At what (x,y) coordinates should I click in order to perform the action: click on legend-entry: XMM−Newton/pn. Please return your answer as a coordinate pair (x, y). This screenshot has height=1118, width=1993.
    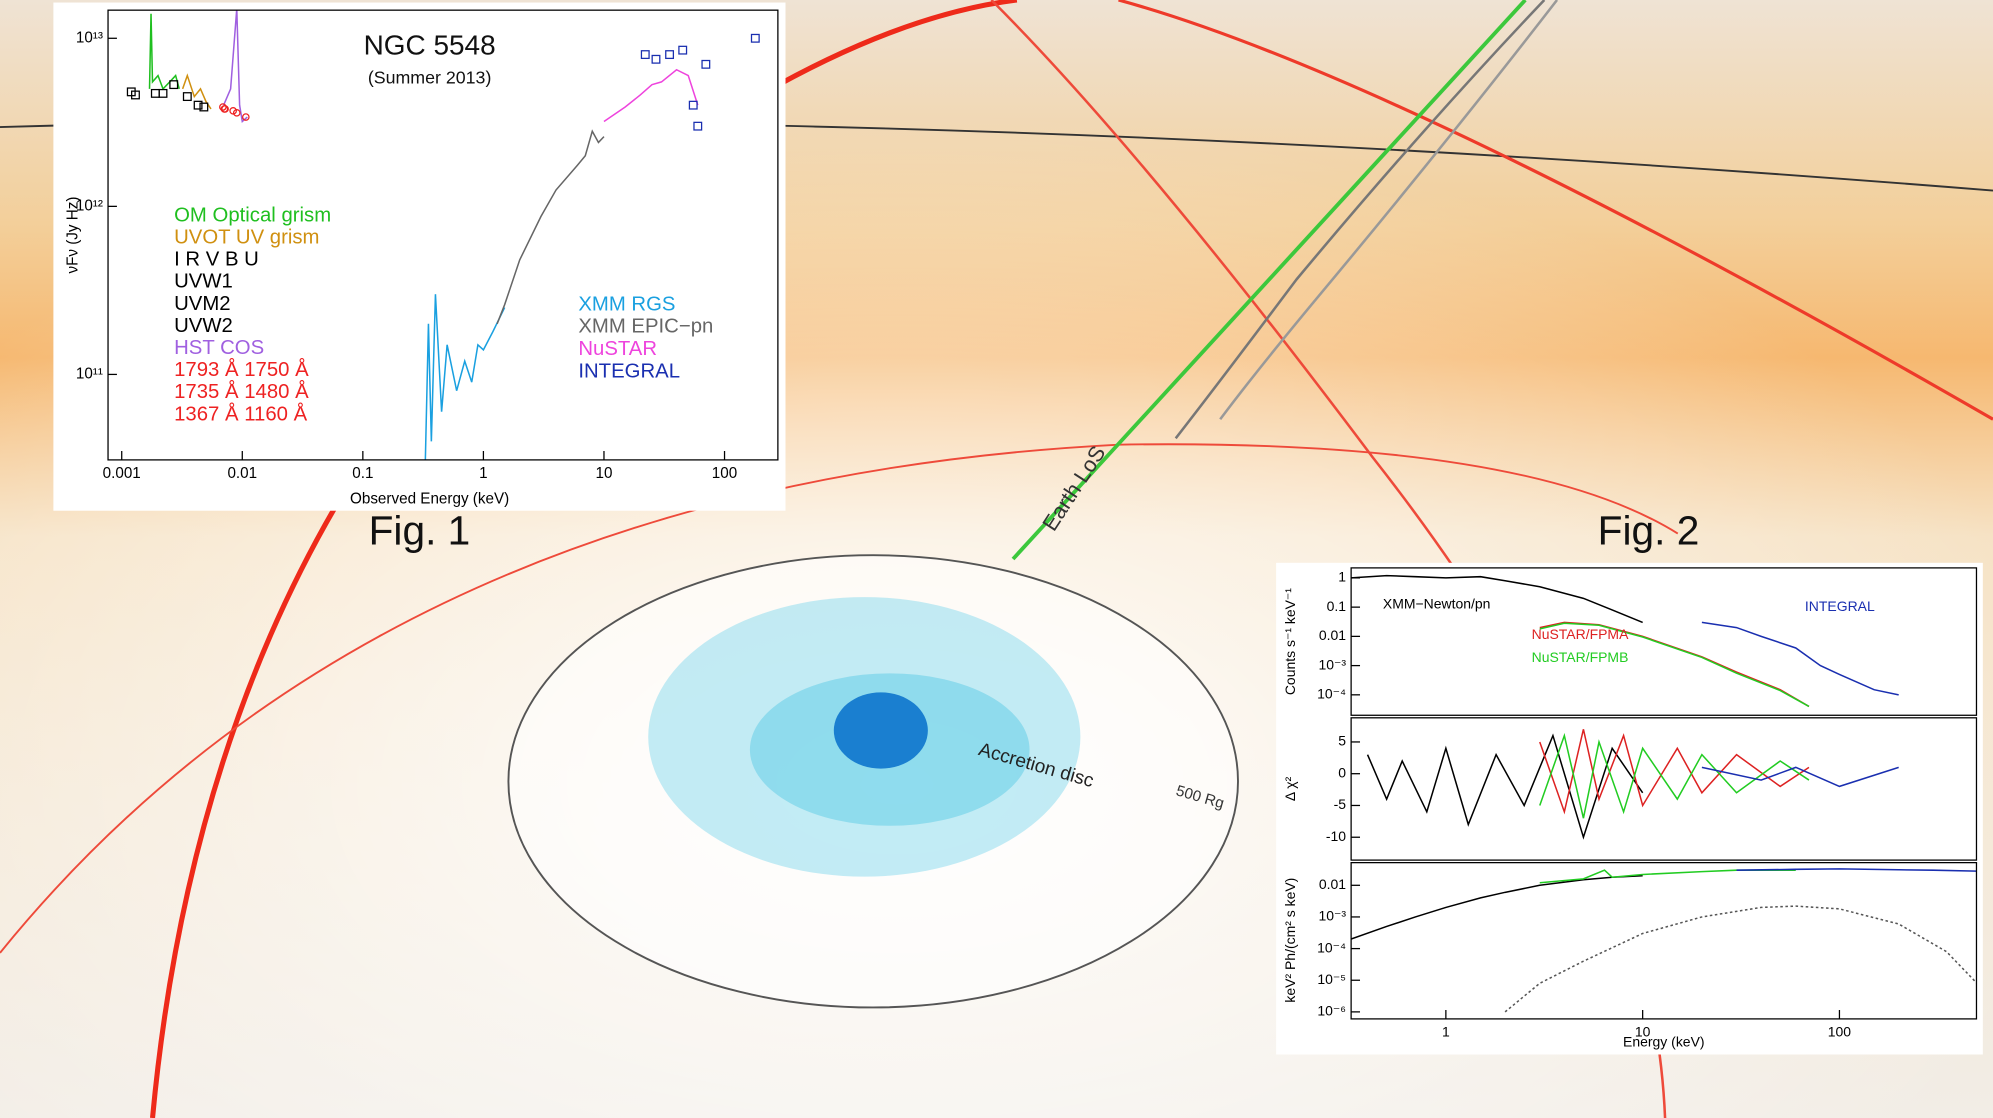
    Looking at the image, I should click on (1437, 603).